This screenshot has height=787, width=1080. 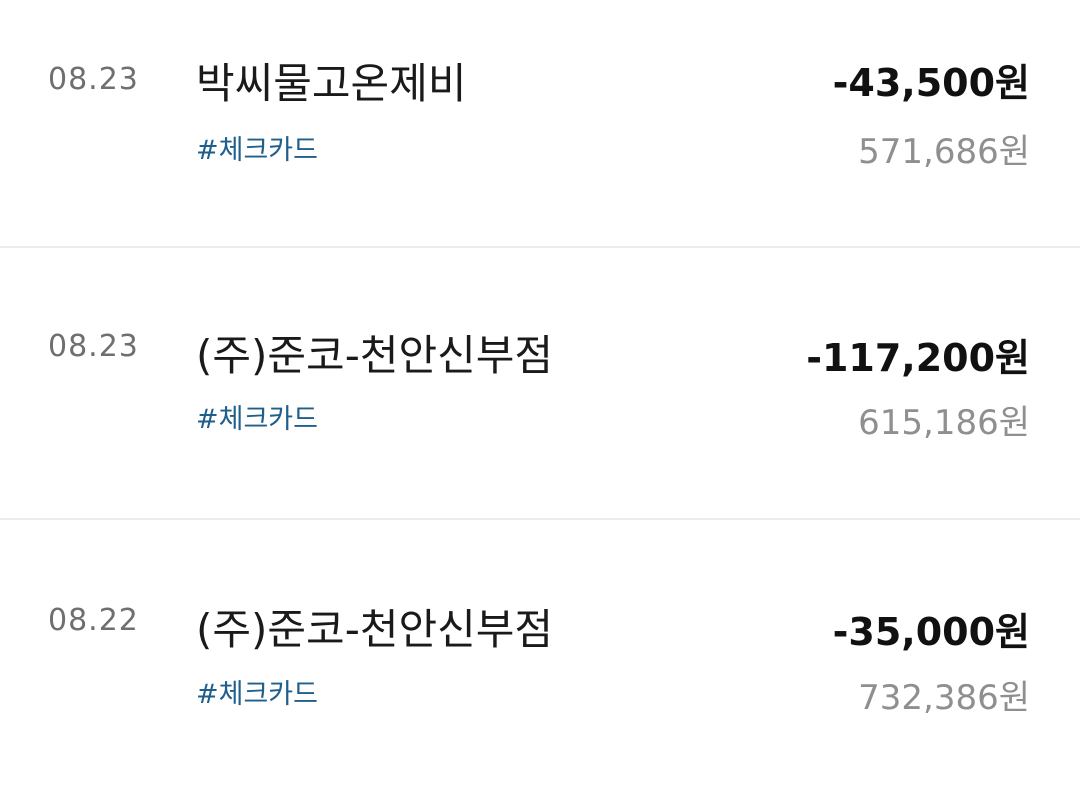 I want to click on balance-after: 615,186원, so click(x=944, y=423).